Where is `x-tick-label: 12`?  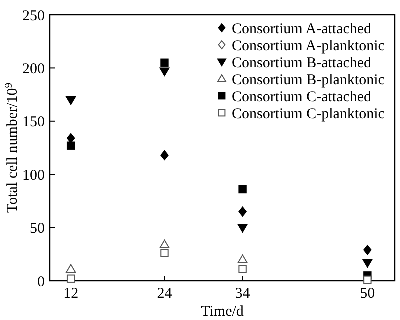 x-tick-label: 12 is located at coordinates (71, 294).